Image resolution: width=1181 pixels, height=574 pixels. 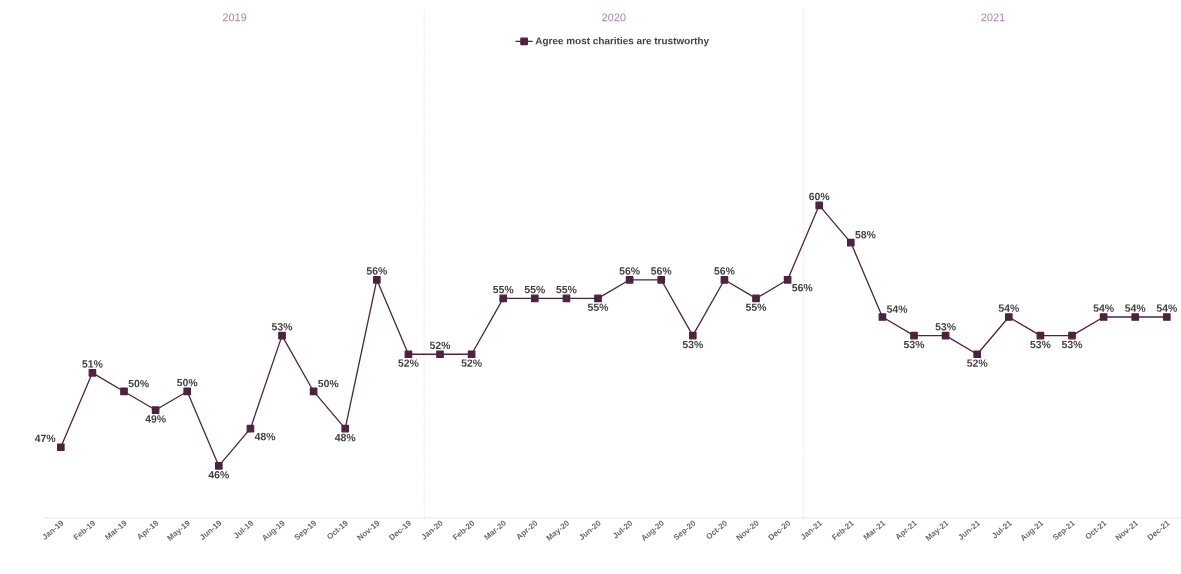 What do you see at coordinates (622, 42) in the screenshot?
I see `legend-label: Agree most charities are trustworthy` at bounding box center [622, 42].